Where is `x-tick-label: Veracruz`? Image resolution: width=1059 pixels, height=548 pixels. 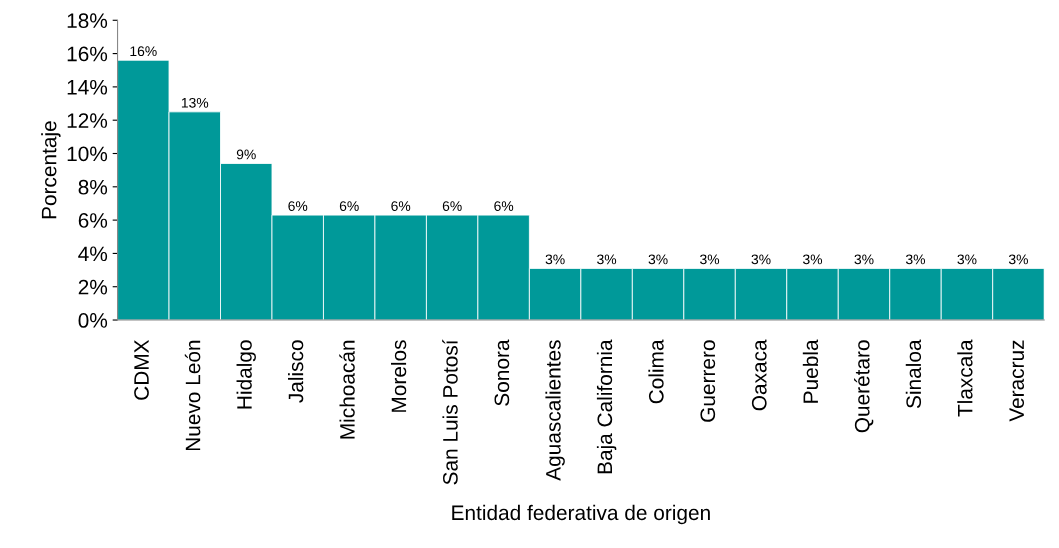
x-tick-label: Veracruz is located at coordinates (1017, 381).